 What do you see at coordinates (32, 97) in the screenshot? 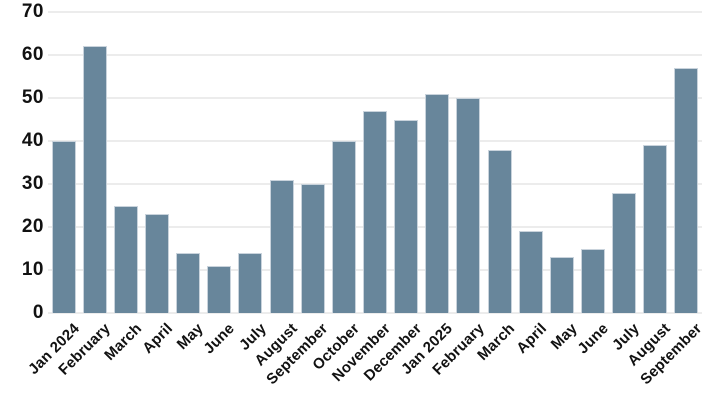
I see `y-tick-label: 50` at bounding box center [32, 97].